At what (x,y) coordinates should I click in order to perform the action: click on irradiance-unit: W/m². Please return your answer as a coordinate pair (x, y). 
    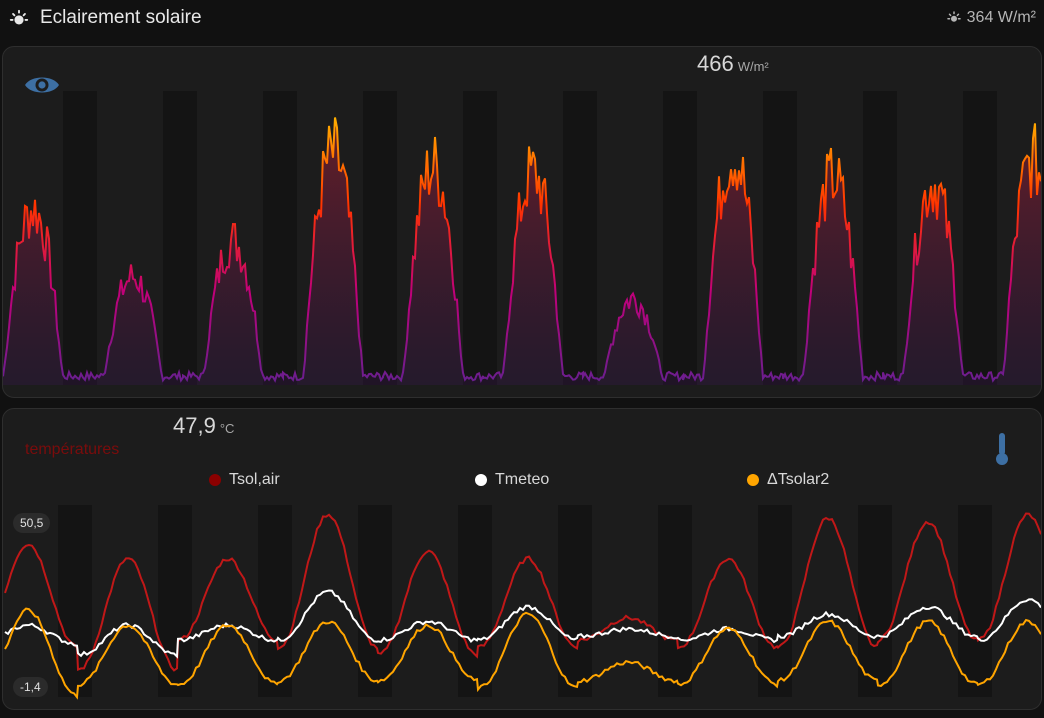
    Looking at the image, I should click on (753, 66).